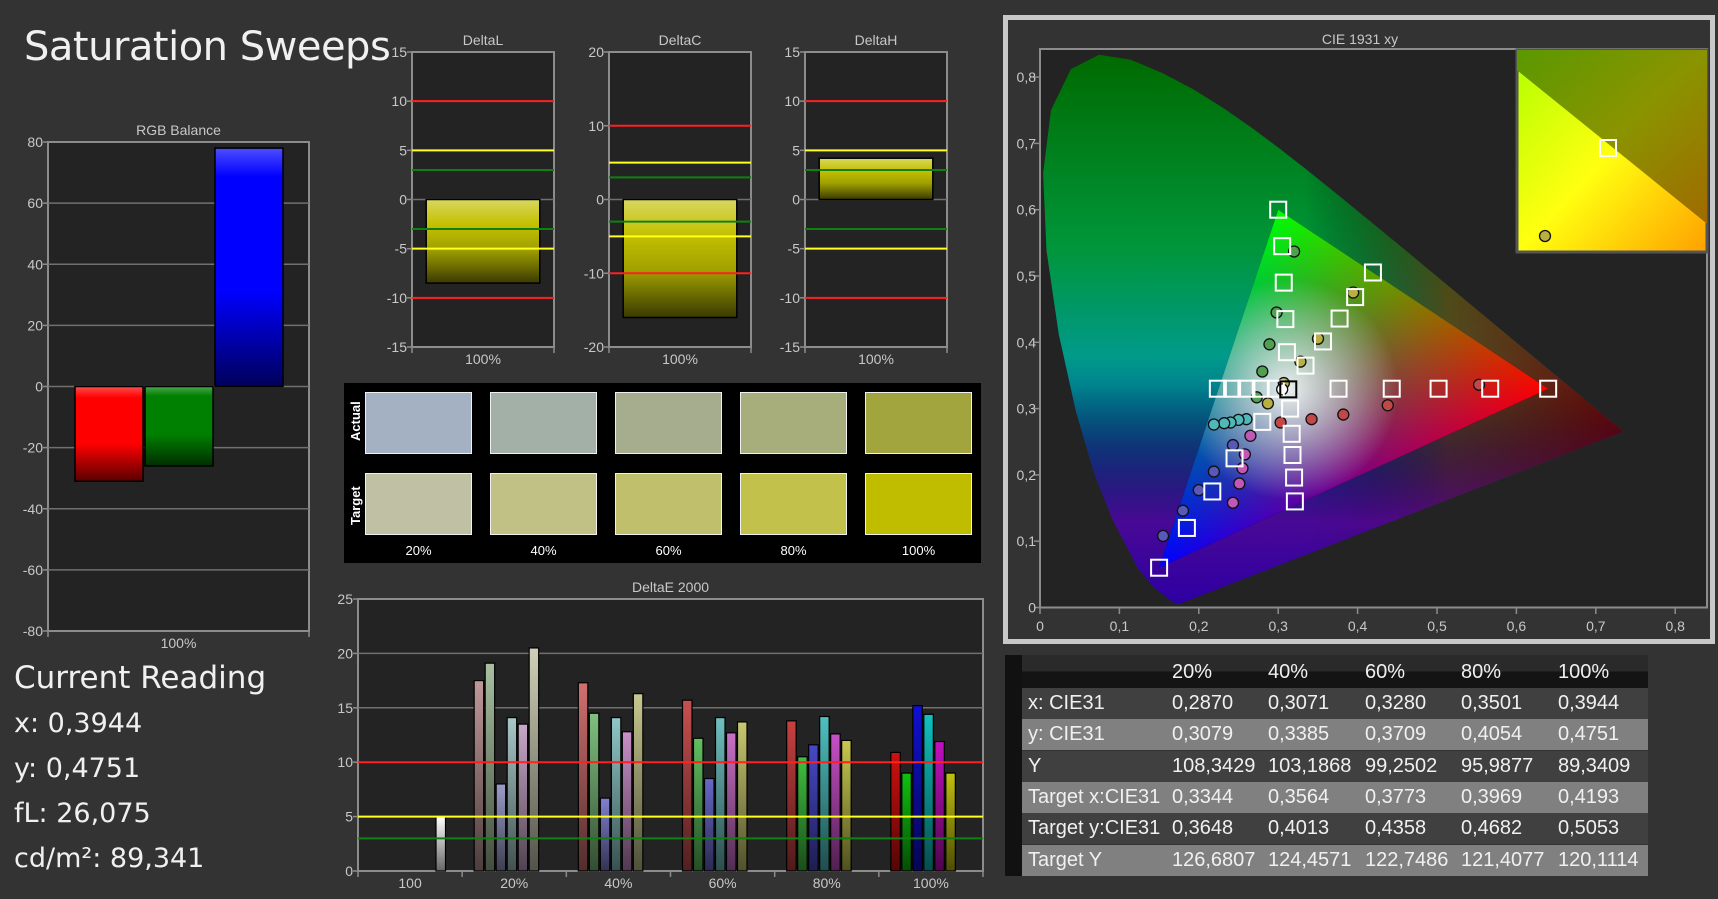 The width and height of the screenshot is (1718, 899). Describe the element at coordinates (796, 150) in the screenshot. I see `y-tick-label: 5` at that location.